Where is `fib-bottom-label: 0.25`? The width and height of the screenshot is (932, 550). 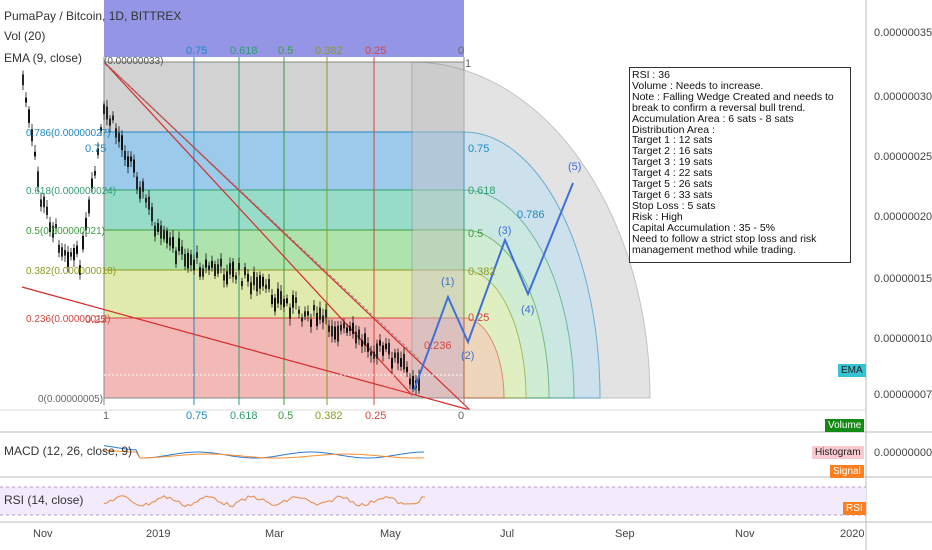 fib-bottom-label: 0.25 is located at coordinates (376, 416).